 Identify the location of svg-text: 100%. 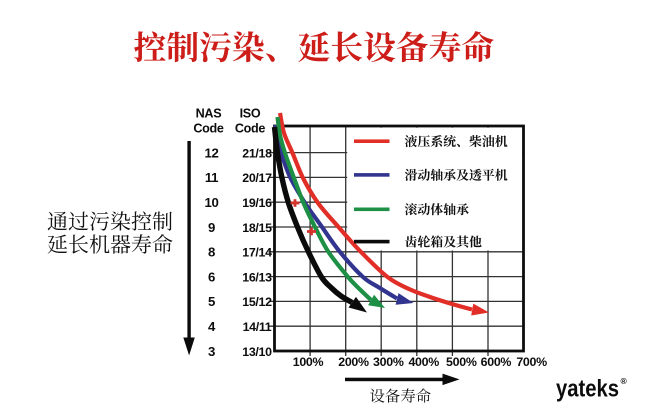
(308, 362).